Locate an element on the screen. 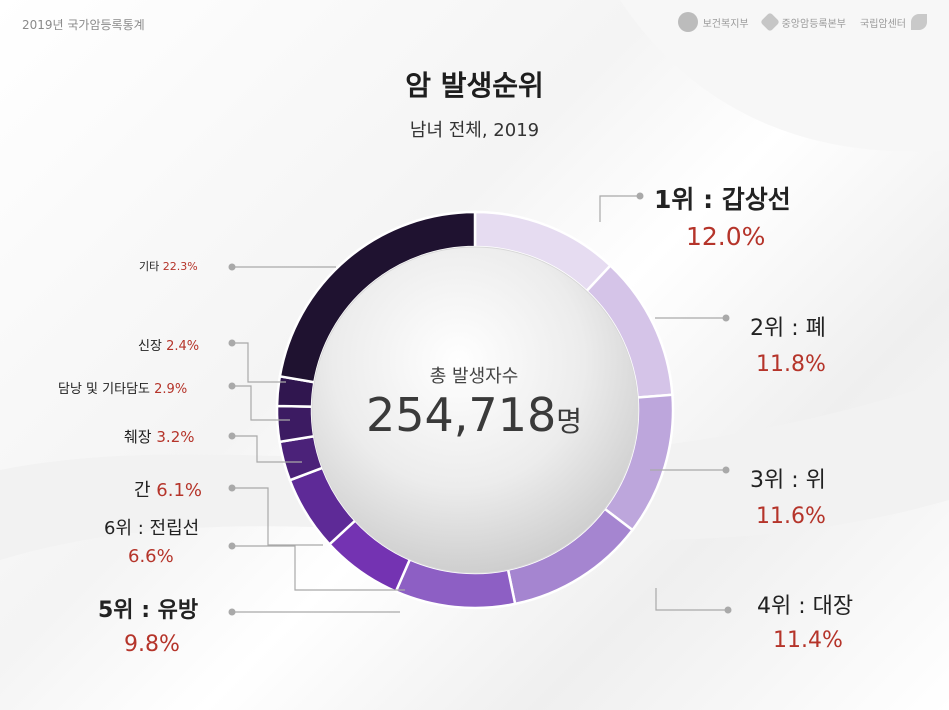  logo-bar: 보건복지부 중앙암등록본부 국립암센터 is located at coordinates (802, 22).